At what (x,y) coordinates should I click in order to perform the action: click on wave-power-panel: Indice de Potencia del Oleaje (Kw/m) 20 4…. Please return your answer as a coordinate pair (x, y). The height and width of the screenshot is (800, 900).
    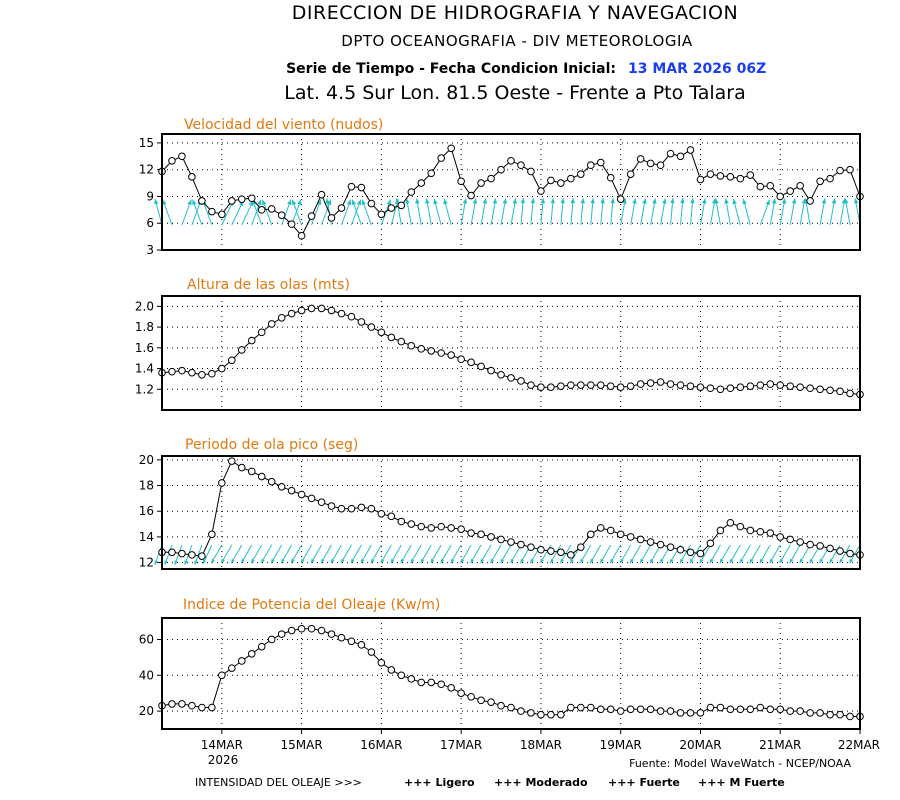
    Looking at the image, I should click on (501, 663).